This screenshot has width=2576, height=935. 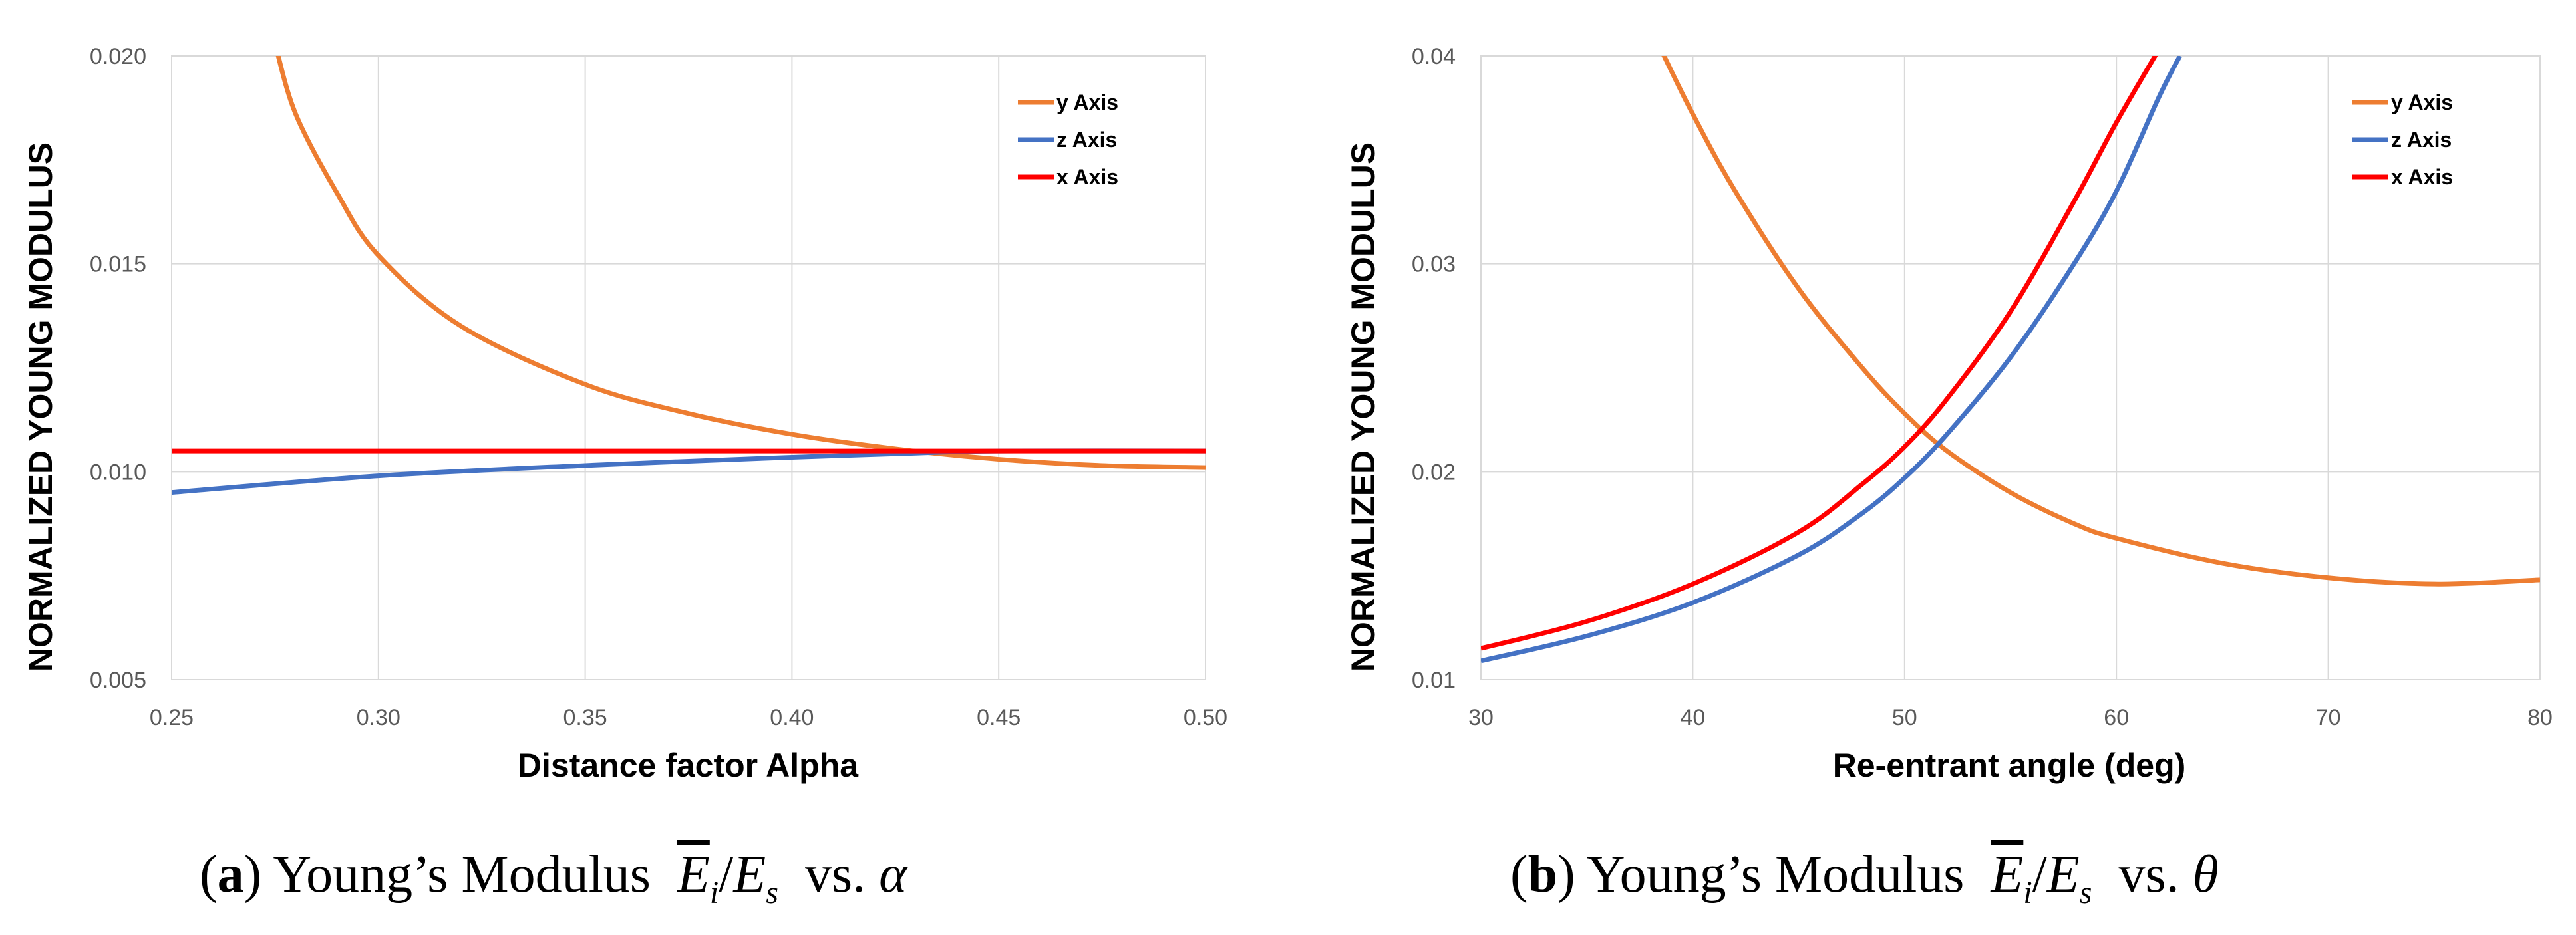 I want to click on x-tick-label: 70, so click(x=2328, y=718).